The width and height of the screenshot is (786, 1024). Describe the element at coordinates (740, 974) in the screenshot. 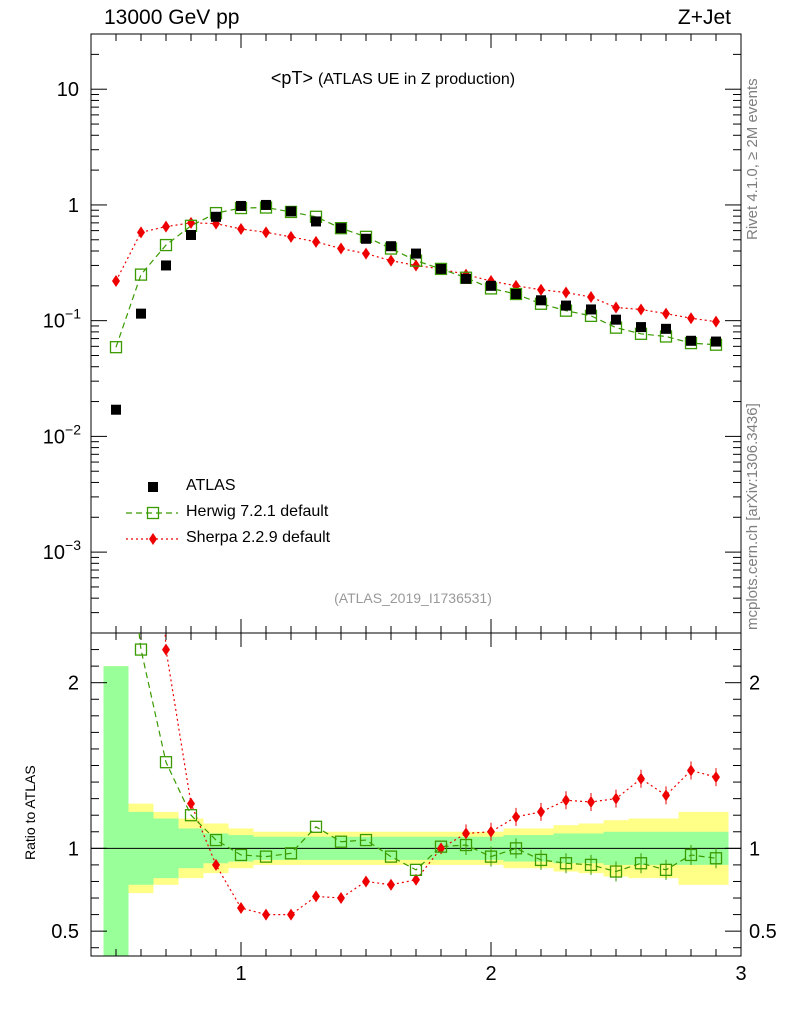

I see `x-tick-label: 3` at that location.